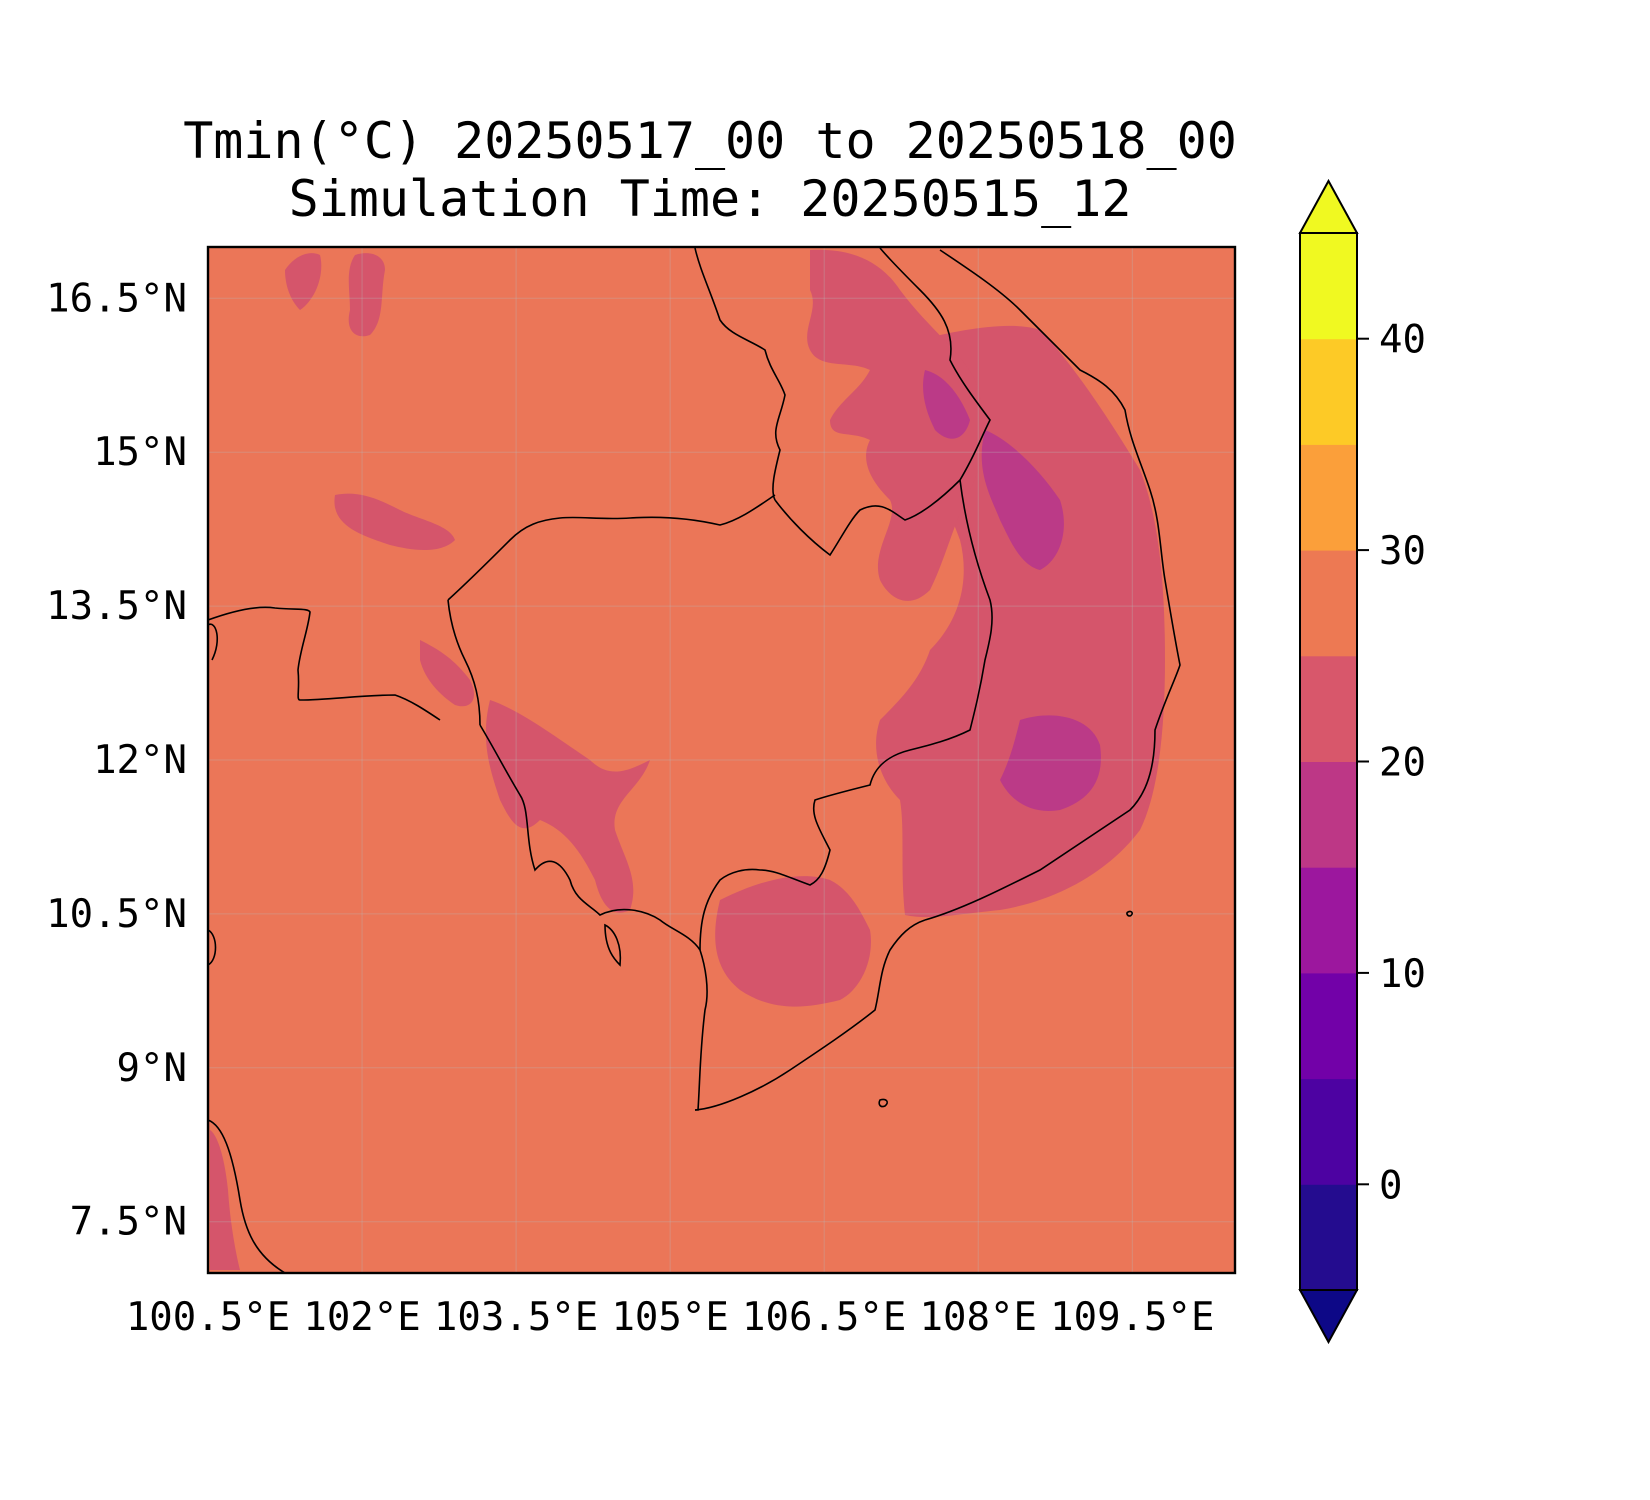 The image size is (1650, 1500). What do you see at coordinates (824, 1317) in the screenshot?
I see `lon-tick-label-4: 106.5°E` at bounding box center [824, 1317].